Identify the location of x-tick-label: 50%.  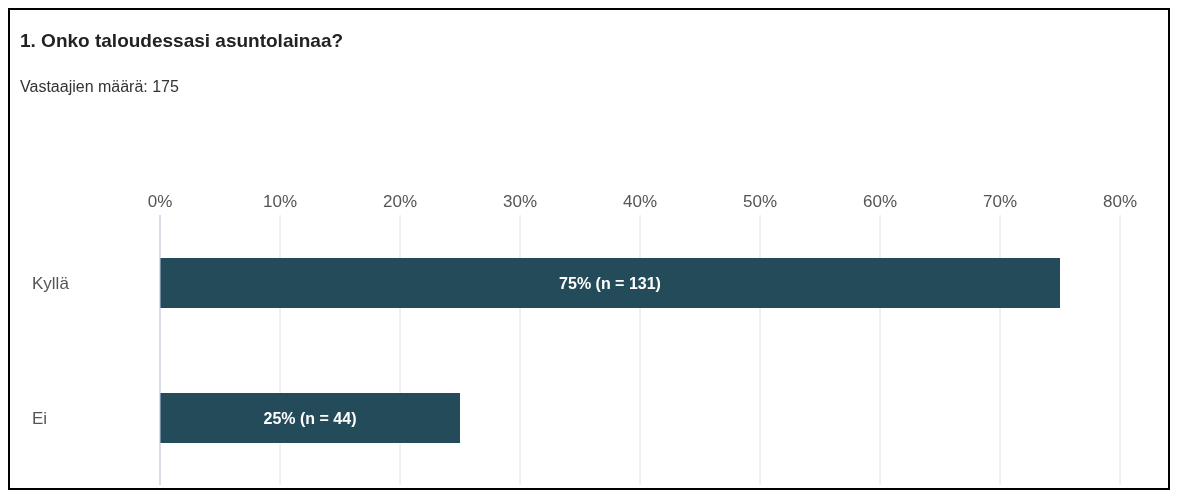
(760, 201).